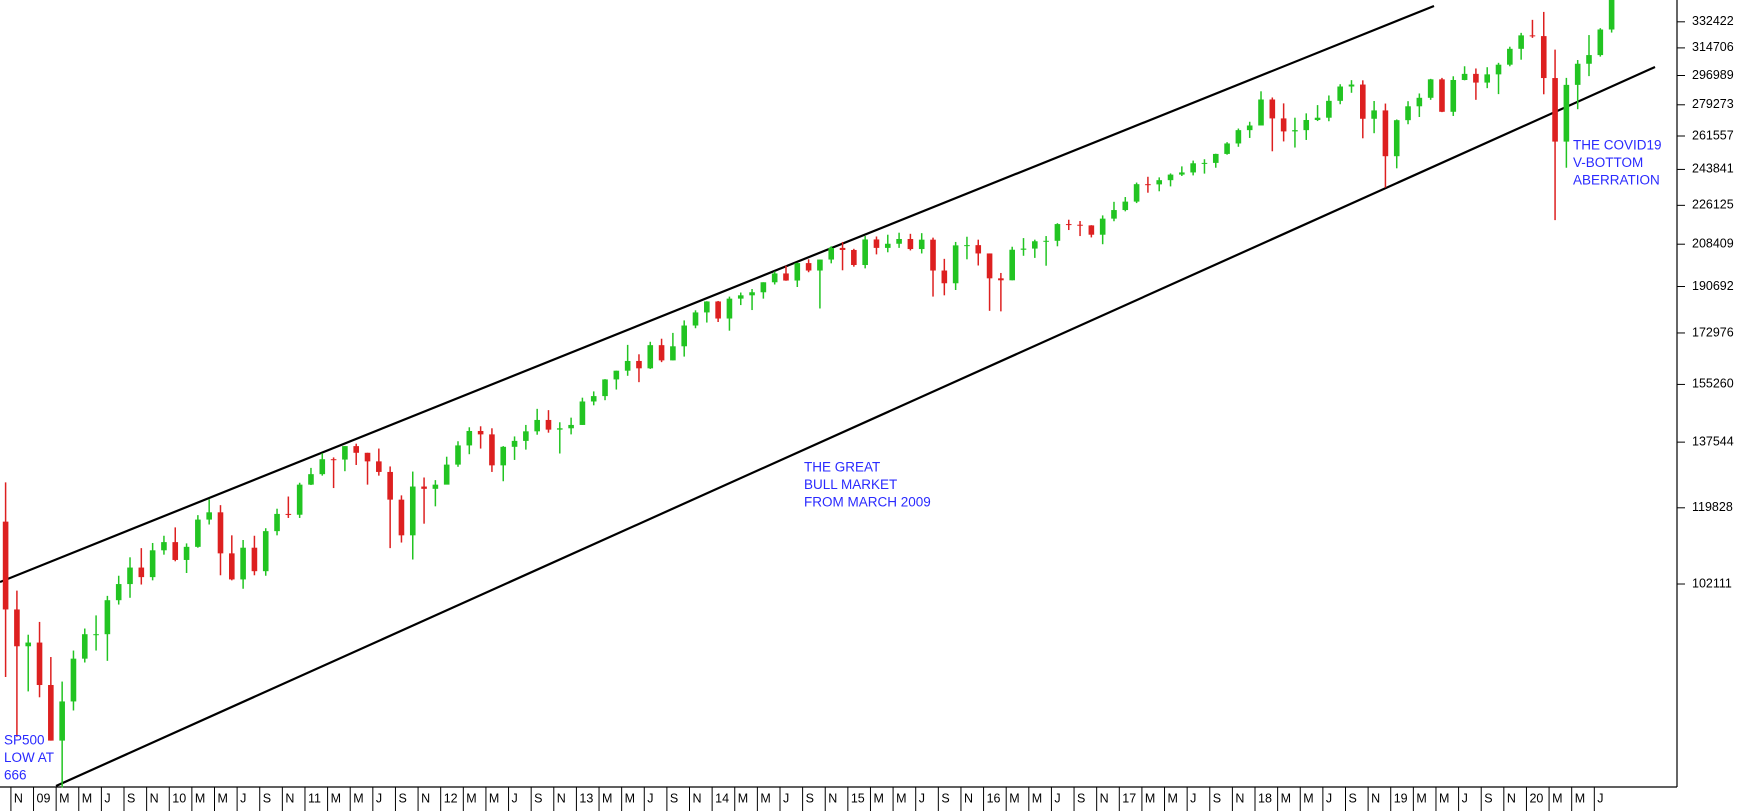 This screenshot has width=1753, height=811. Describe the element at coordinates (722, 798) in the screenshot. I see `x-tick-label: 14` at that location.